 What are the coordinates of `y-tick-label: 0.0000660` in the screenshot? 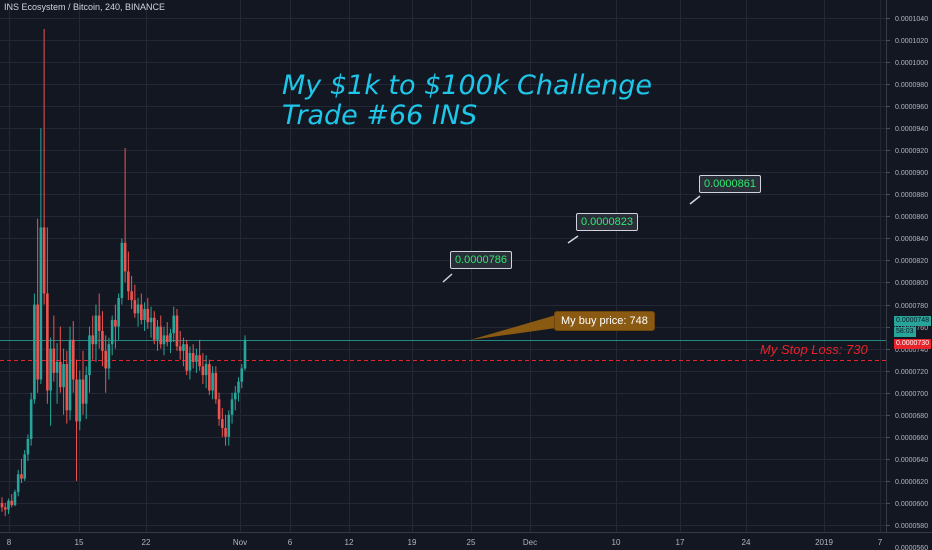 It's located at (911, 438).